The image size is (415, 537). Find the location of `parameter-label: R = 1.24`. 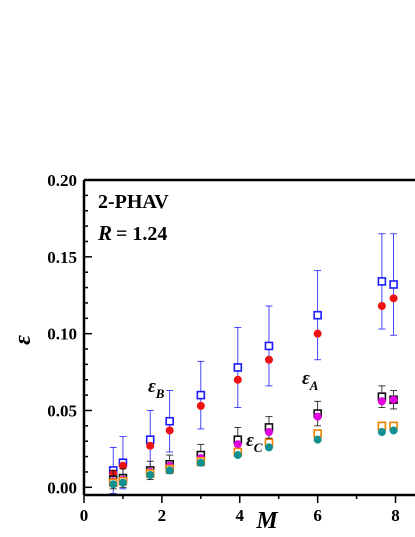

parameter-label: R = 1.24 is located at coordinates (132, 233).